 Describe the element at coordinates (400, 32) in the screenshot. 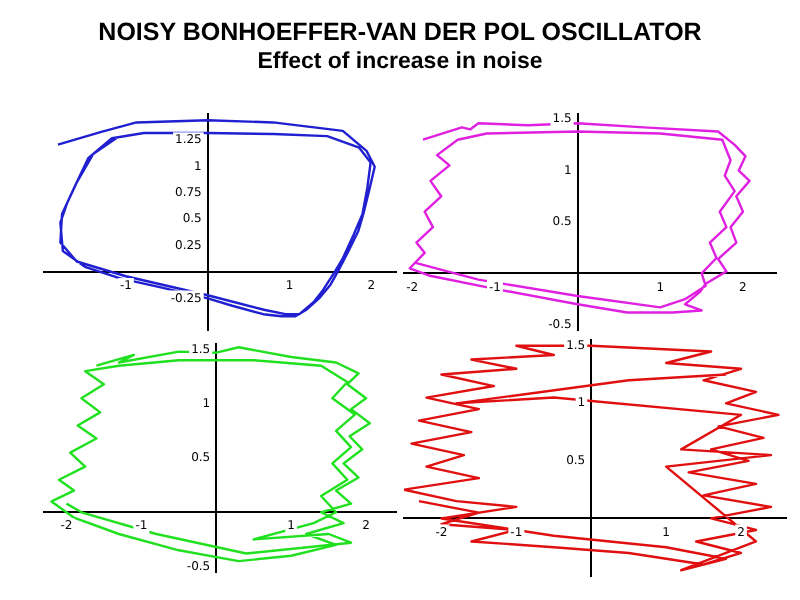

I see `chart-title: NOISY BONHOEFFER-VAN DER POL OSCILLATOR` at that location.